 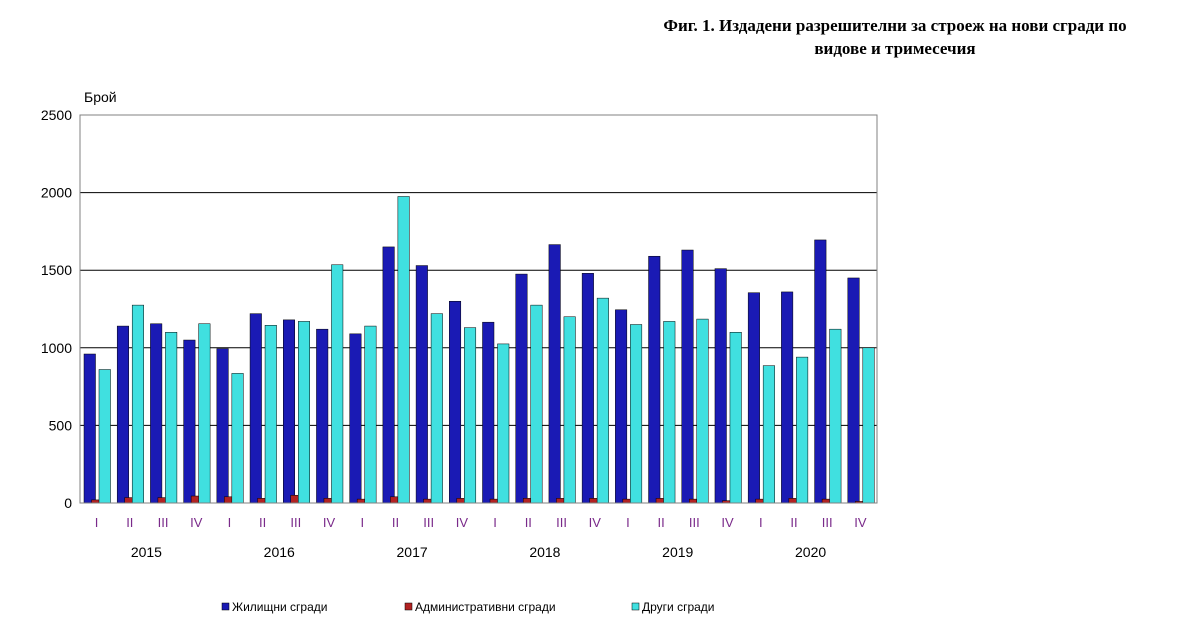 I want to click on legend-label: Жилищни сгради, so click(x=279, y=607).